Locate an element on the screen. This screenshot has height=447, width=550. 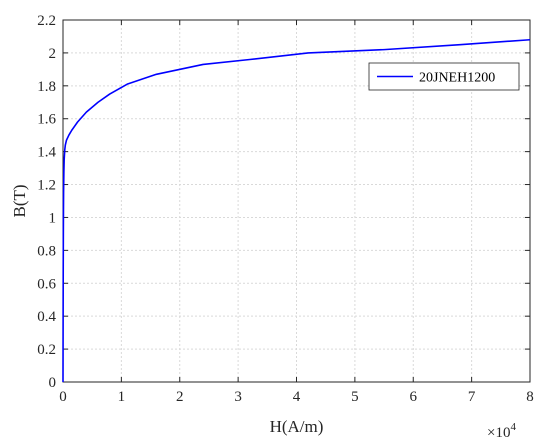
y-tick-label: 2.2 is located at coordinates (46, 21).